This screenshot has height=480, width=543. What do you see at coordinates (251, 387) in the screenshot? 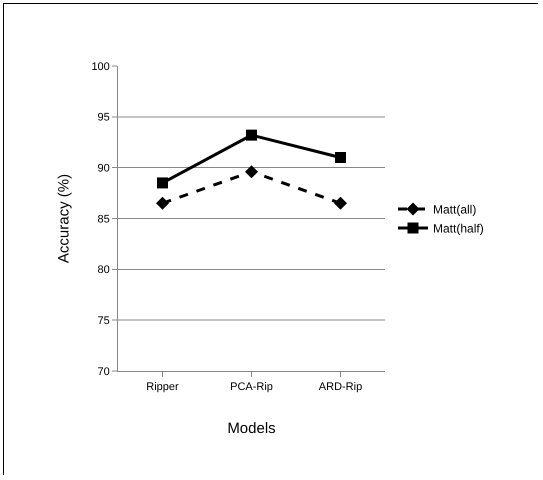
I see `x-tick-label: PCA-Rip` at bounding box center [251, 387].